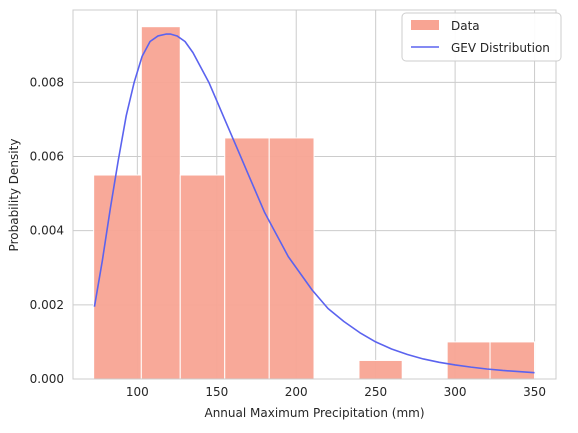 This screenshot has height=433, width=578. I want to click on y-tick-label: 0.006, so click(47, 156).